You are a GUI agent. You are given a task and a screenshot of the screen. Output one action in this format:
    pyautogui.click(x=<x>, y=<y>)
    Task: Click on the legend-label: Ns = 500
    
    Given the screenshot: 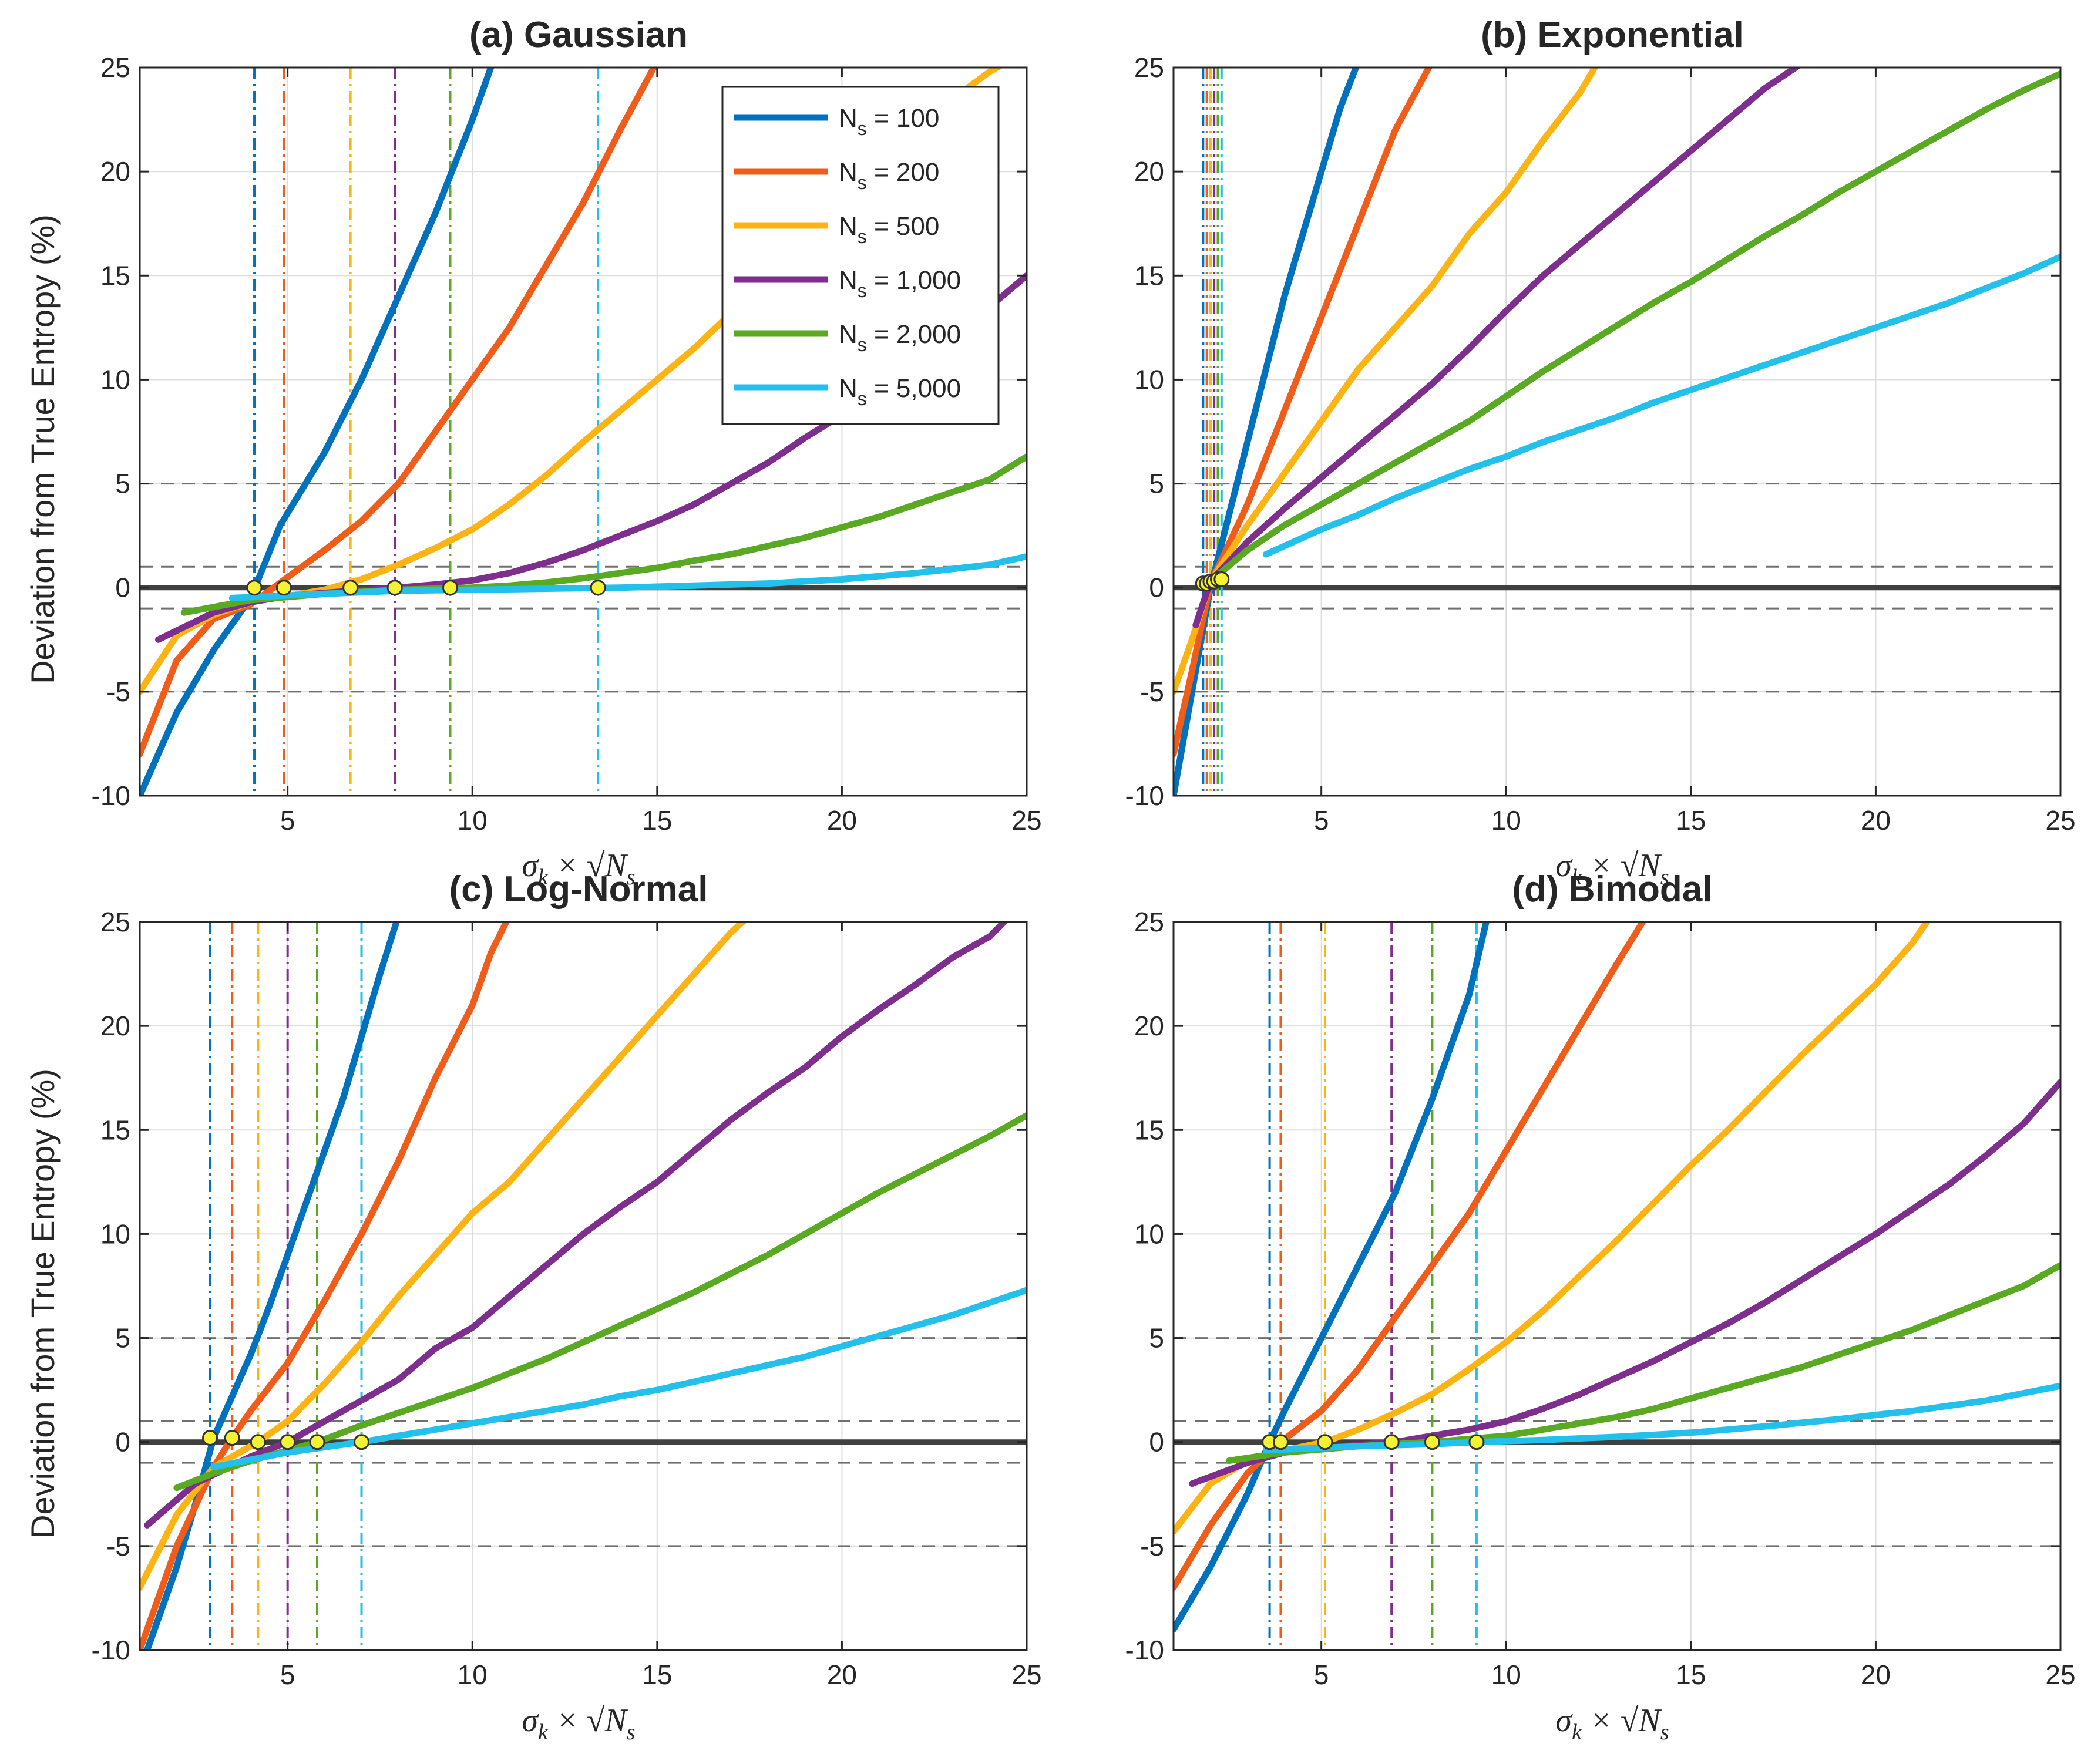 What is the action you would take?
    pyautogui.click(x=889, y=229)
    